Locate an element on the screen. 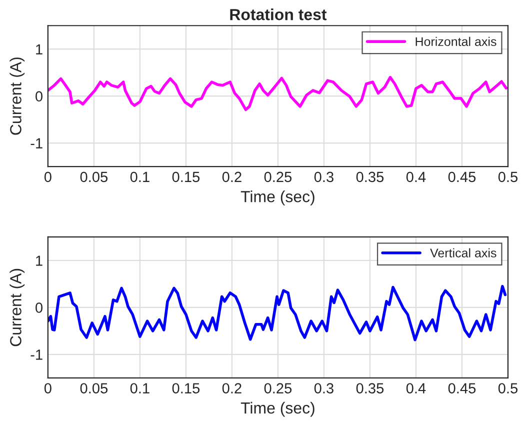 The image size is (521, 427). legend-label: Horizontal axis is located at coordinates (456, 41).